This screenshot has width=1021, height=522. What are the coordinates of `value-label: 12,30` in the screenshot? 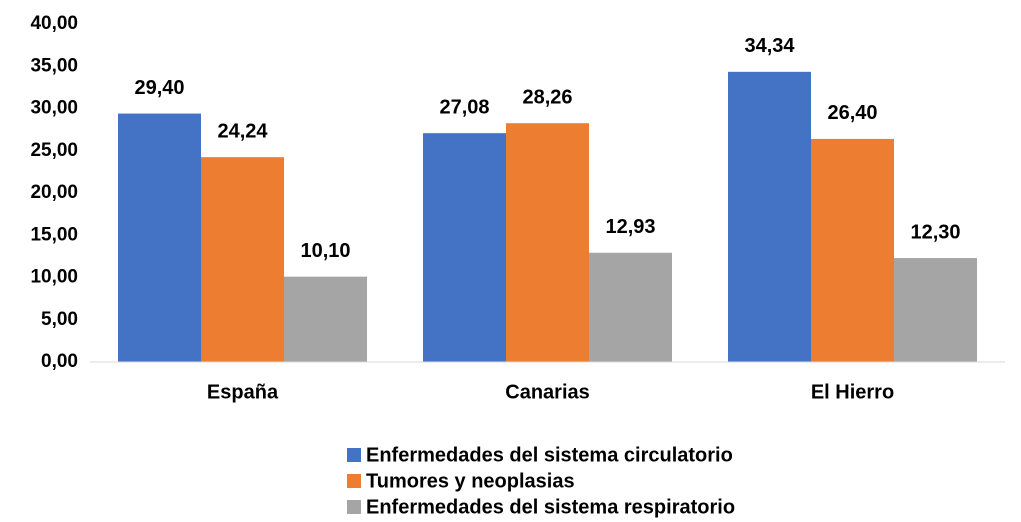 It's located at (935, 232).